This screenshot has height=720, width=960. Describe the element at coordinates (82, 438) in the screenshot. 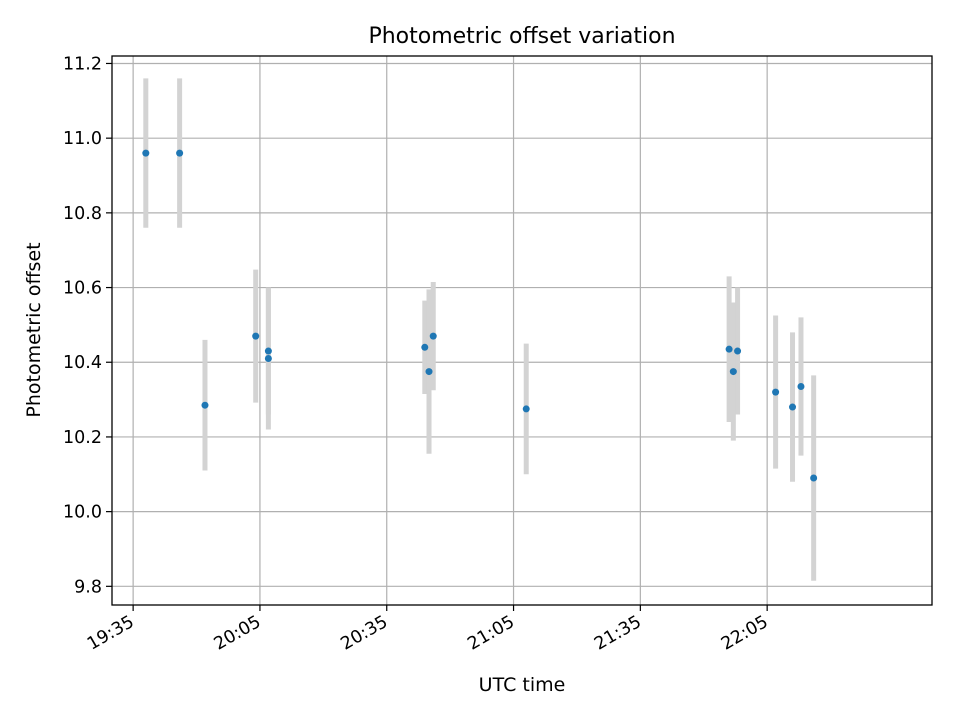

I see `y-tick-label: 10.2` at that location.